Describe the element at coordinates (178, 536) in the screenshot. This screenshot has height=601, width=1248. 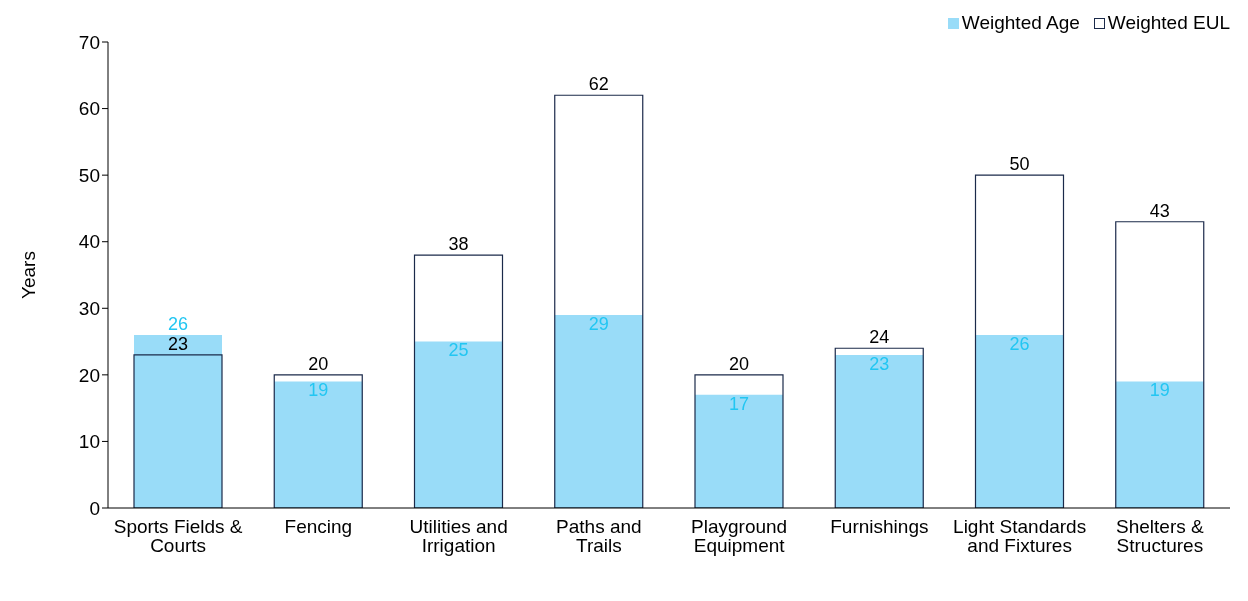
I see `x-tick-label: Sports Fields & Courts` at that location.